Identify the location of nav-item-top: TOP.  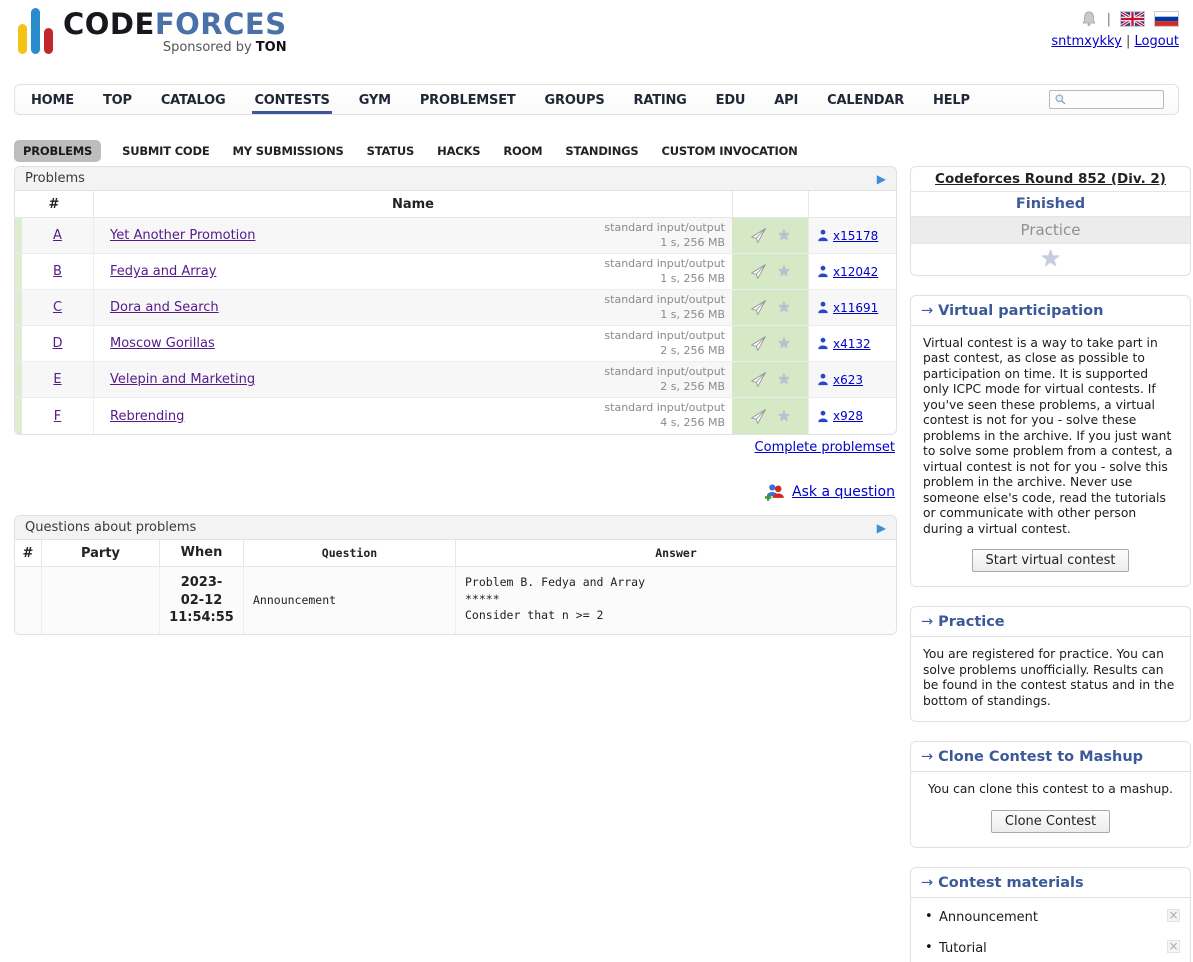
(117, 100).